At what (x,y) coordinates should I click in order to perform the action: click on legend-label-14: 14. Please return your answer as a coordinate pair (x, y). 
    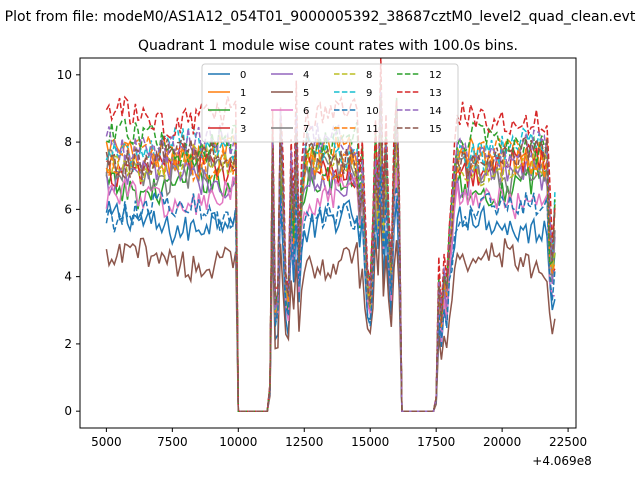
    Looking at the image, I should click on (435, 111).